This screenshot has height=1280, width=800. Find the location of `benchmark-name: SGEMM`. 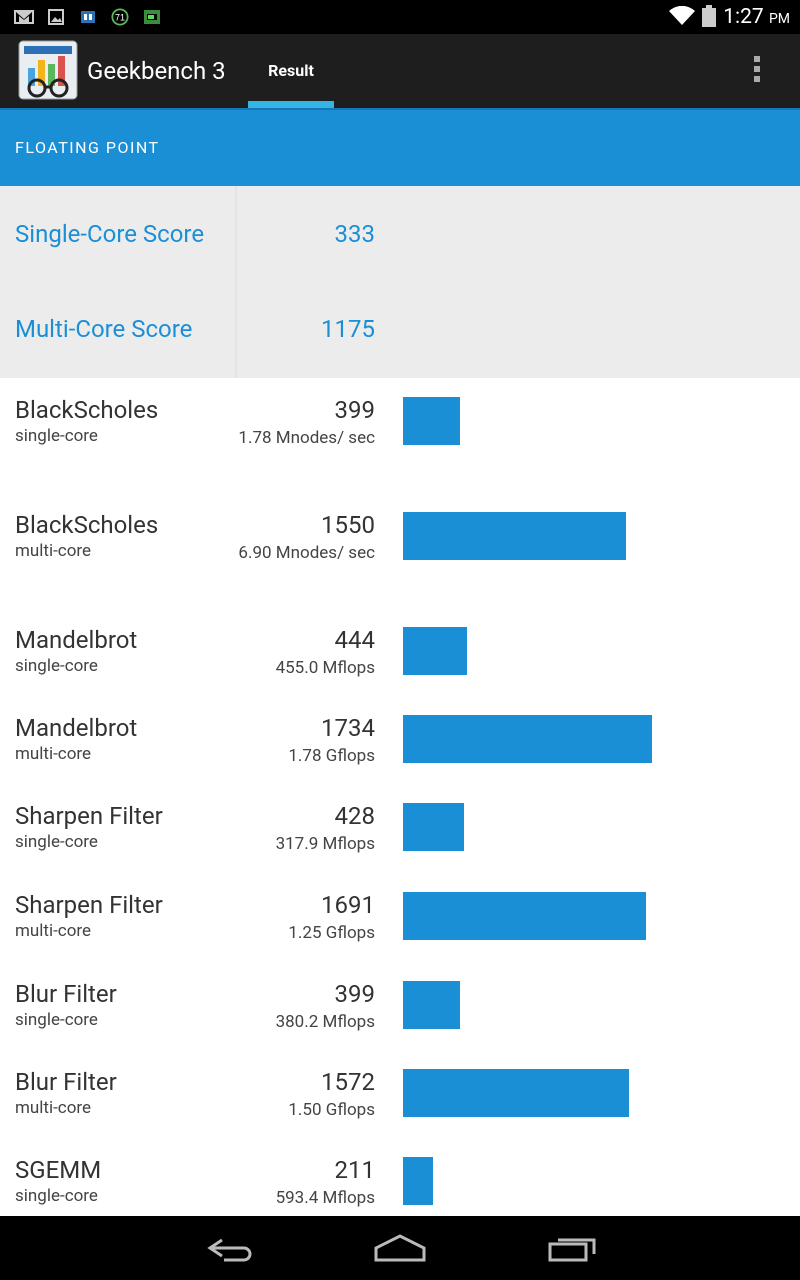

benchmark-name: SGEMM is located at coordinates (58, 1170).